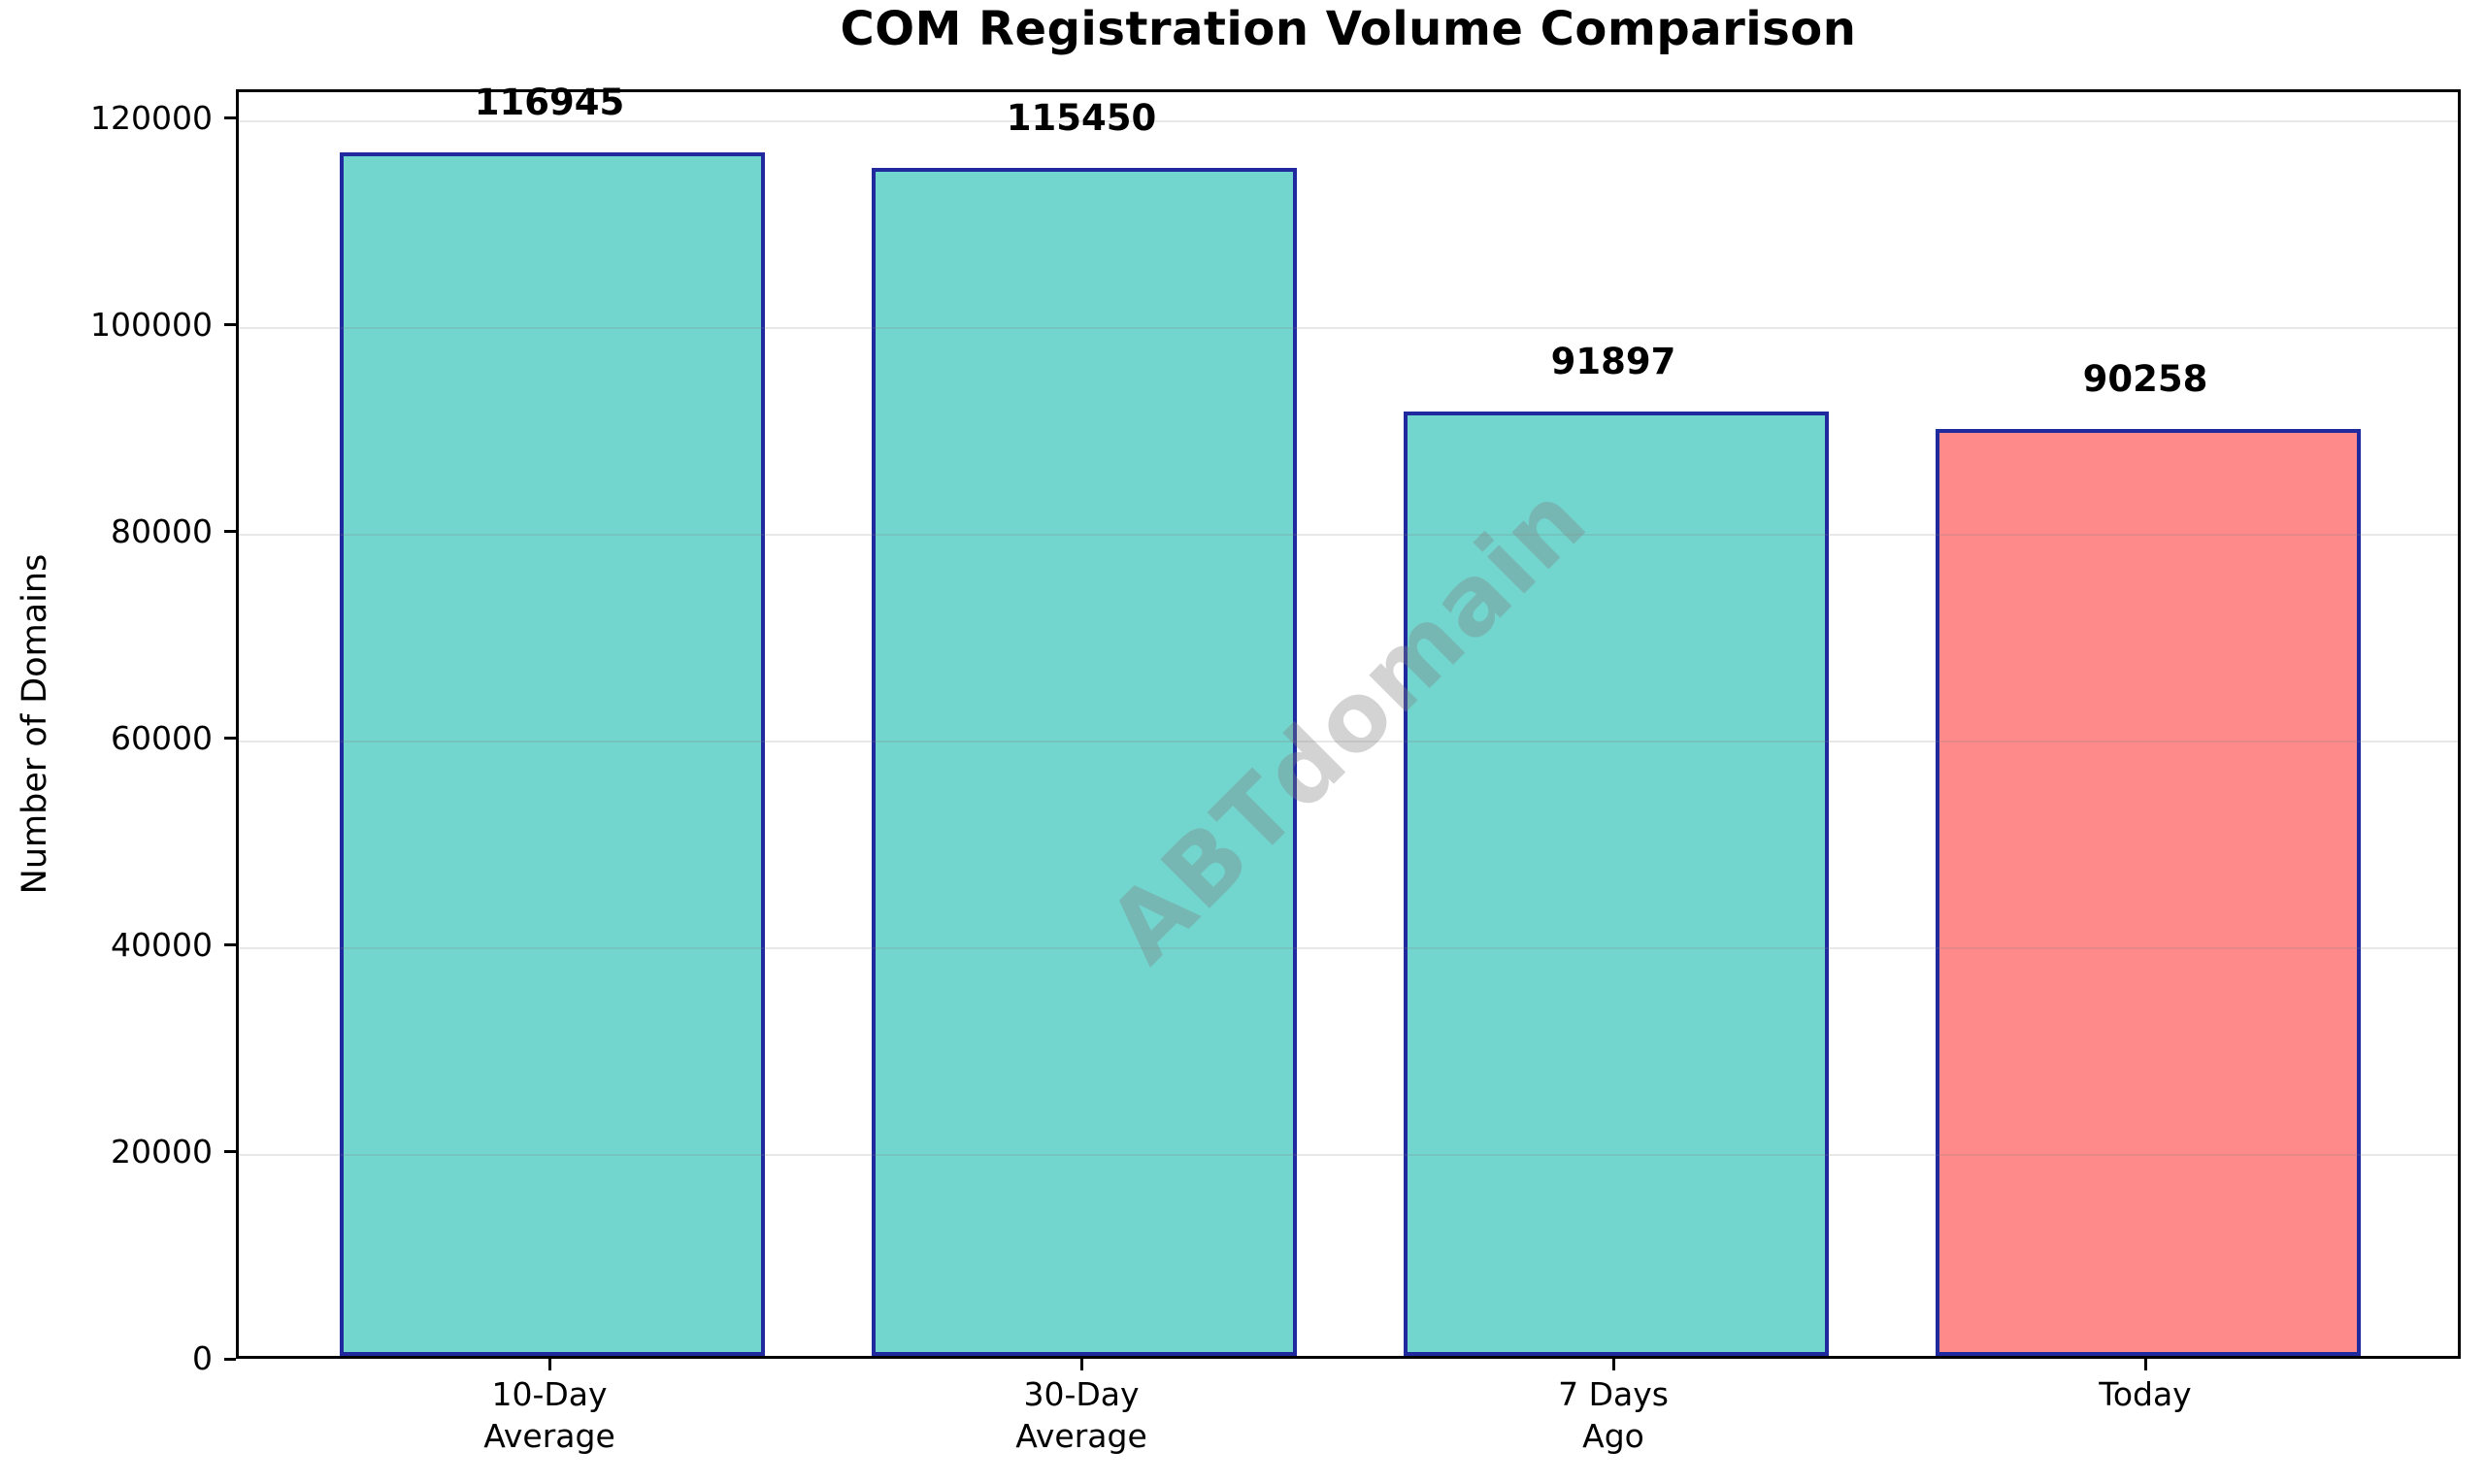 The width and height of the screenshot is (2485, 1484). What do you see at coordinates (2146, 1394) in the screenshot?
I see `x-tick-label-today: Today` at bounding box center [2146, 1394].